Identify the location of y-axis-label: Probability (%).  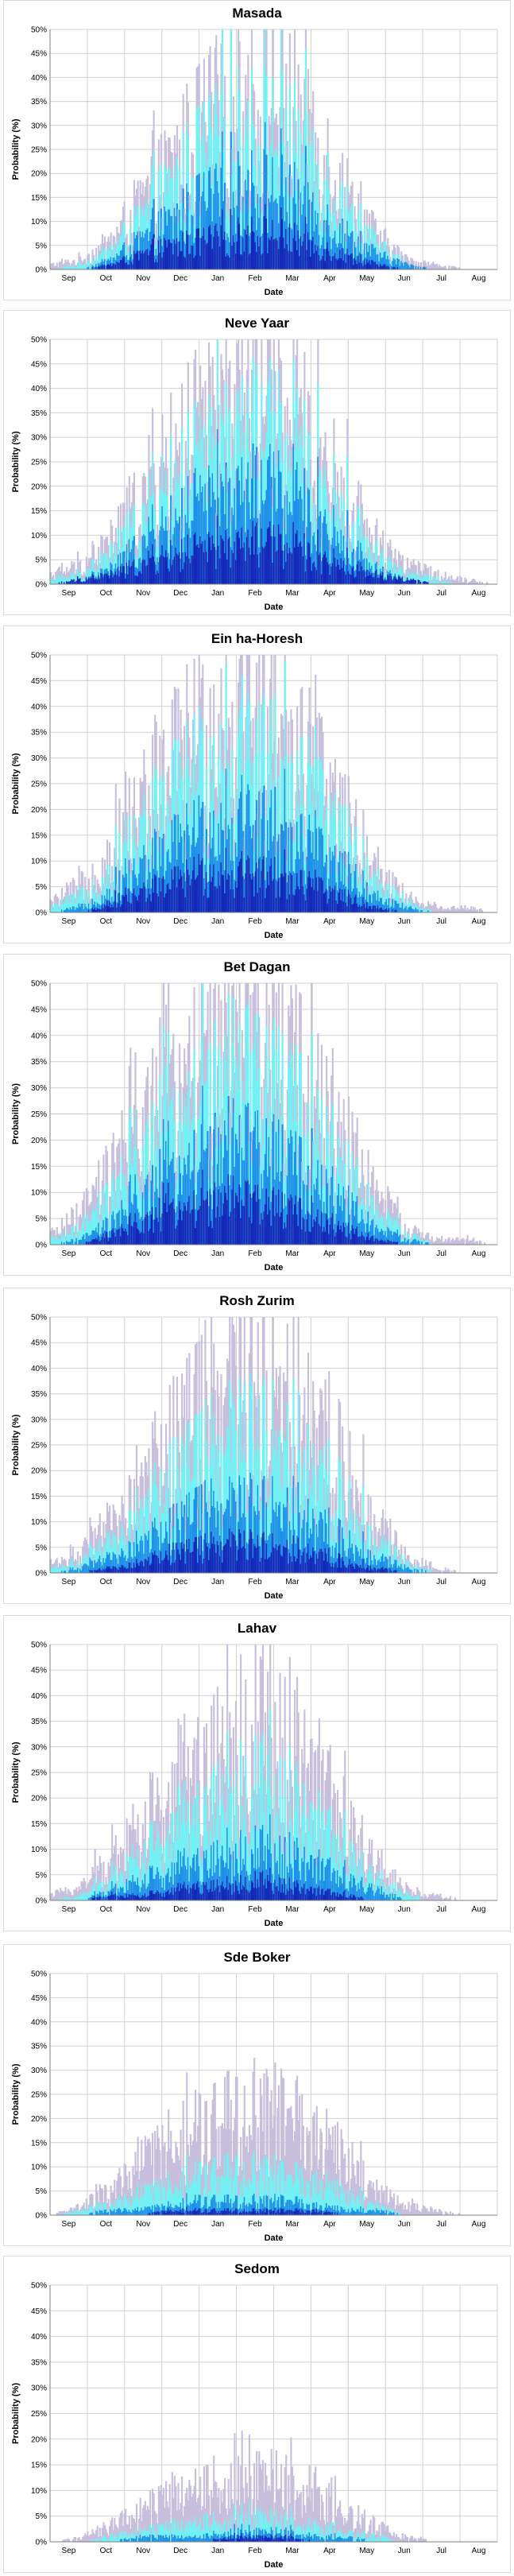
(16, 461).